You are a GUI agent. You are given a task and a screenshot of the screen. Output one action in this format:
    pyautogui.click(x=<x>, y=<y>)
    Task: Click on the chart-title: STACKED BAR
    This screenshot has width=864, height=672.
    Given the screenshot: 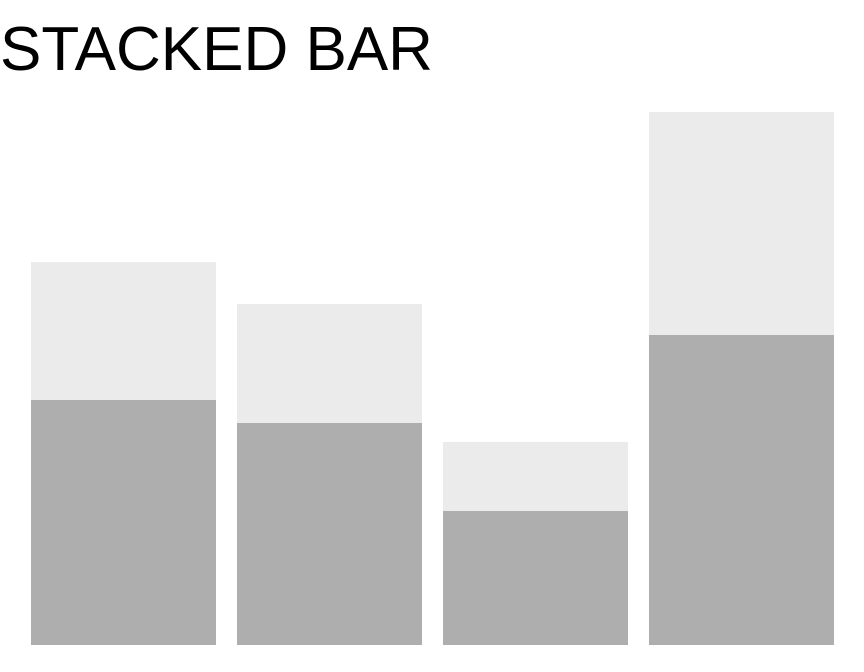 What is the action you would take?
    pyautogui.click(x=216, y=49)
    